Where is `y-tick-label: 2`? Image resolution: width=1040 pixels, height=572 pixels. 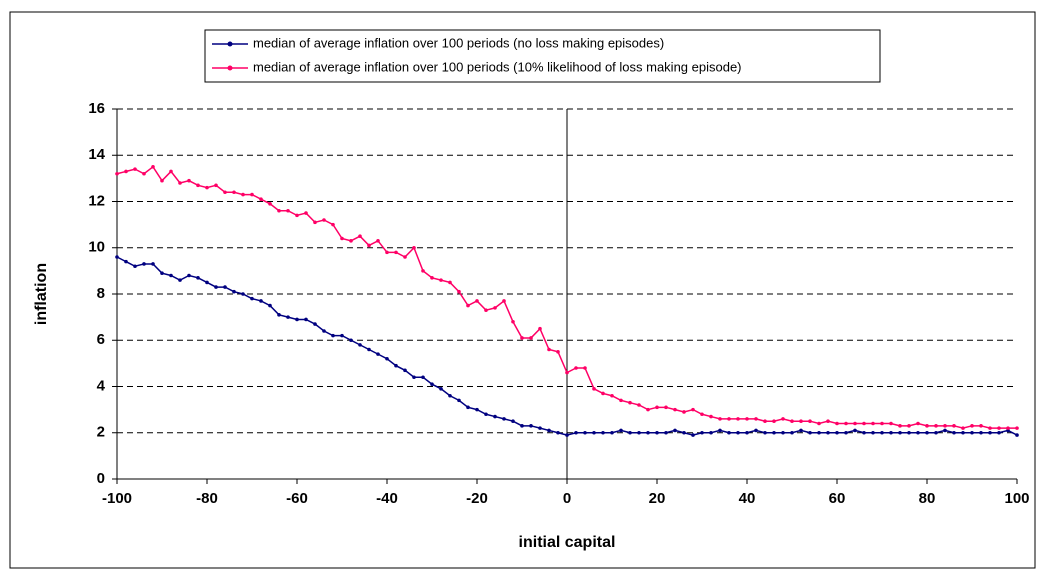 y-tick-label: 2 is located at coordinates (101, 432).